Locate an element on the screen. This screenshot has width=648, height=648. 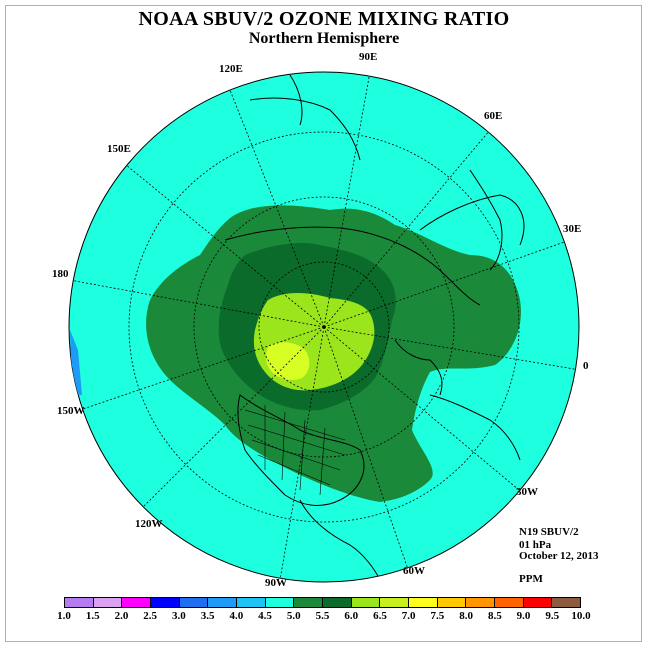
colorbar-tick-label: 5.5 is located at coordinates (322, 616).